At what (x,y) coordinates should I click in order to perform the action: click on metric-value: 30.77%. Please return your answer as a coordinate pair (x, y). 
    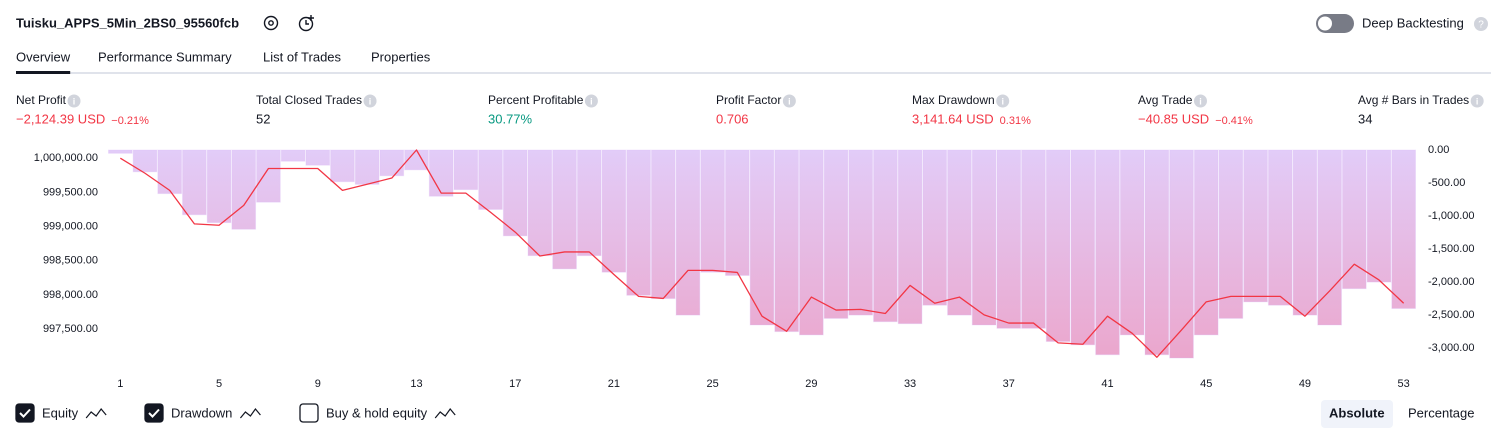
    Looking at the image, I should click on (510, 118).